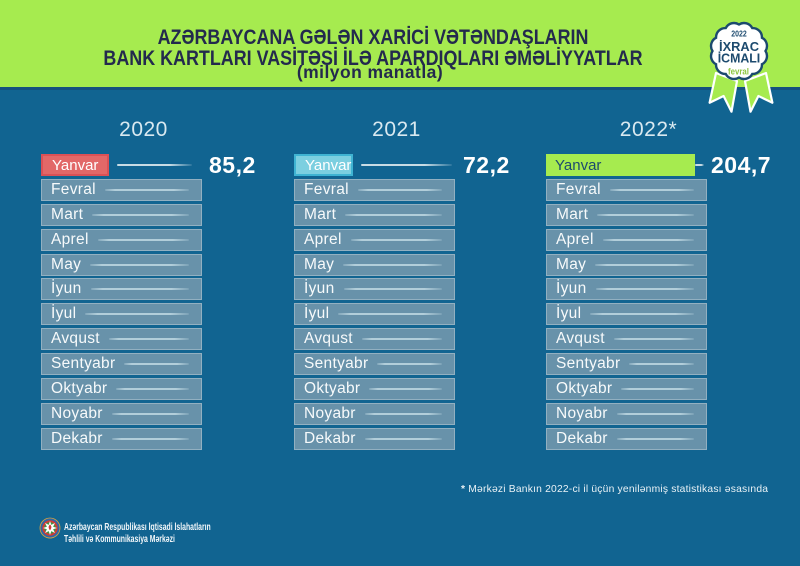  What do you see at coordinates (738, 72) in the screenshot?
I see `svg-text: fevral` at bounding box center [738, 72].